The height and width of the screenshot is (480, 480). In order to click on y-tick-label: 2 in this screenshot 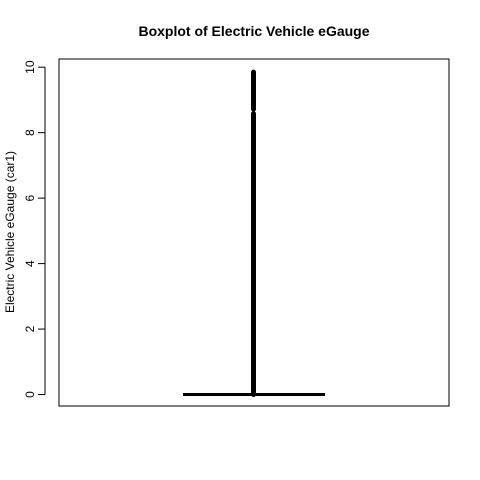, I will do `click(30, 328)`.